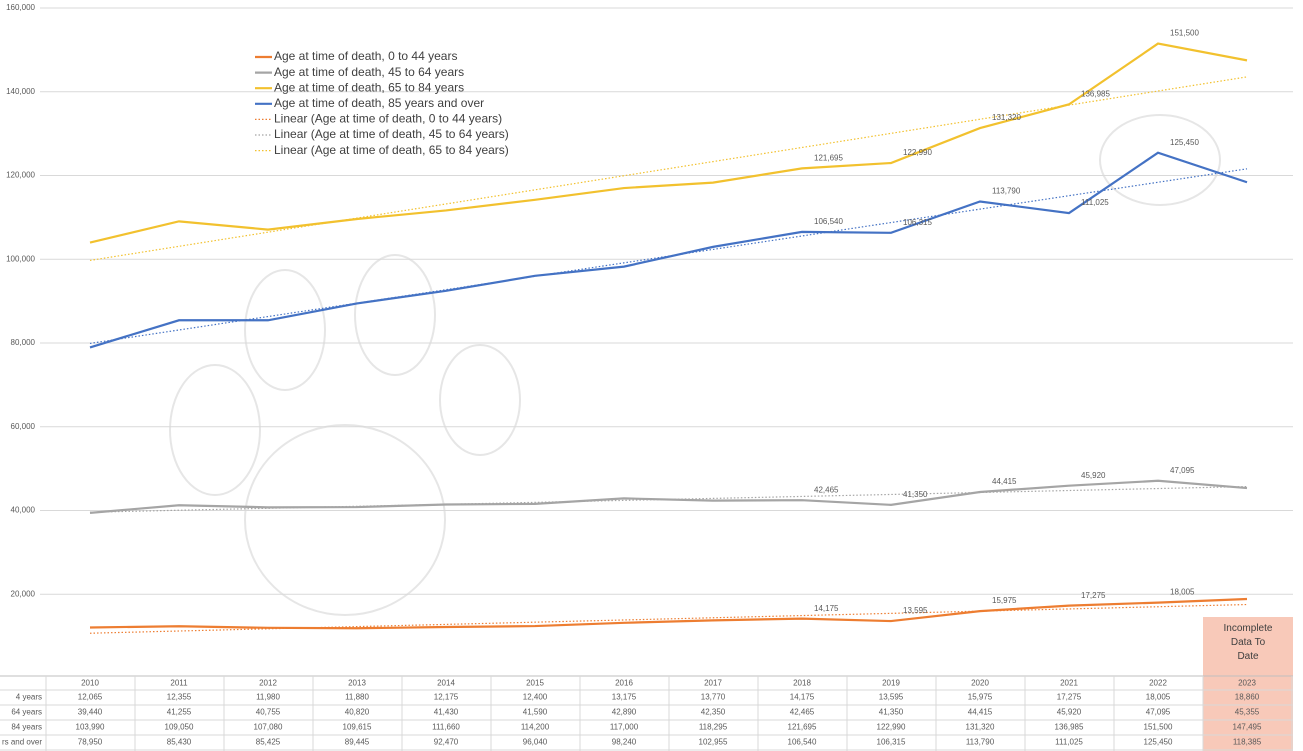 The height and width of the screenshot is (751, 1303). I want to click on incomplete-highlight, so click(1248, 684).